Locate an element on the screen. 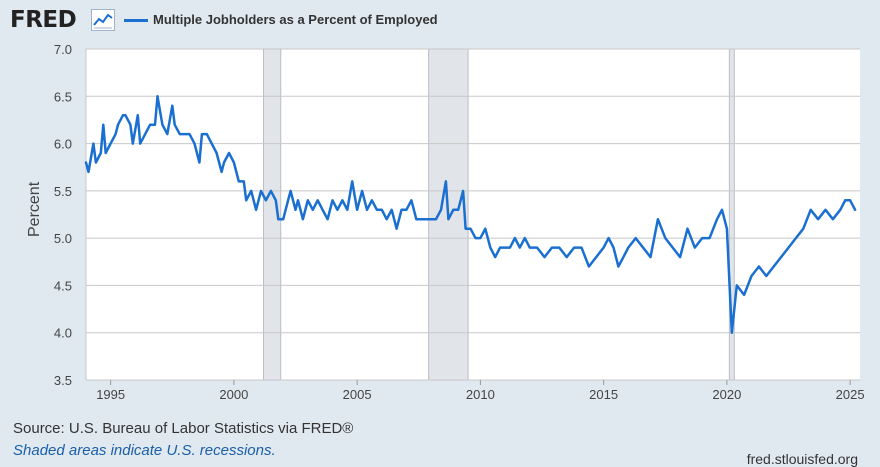  y-tick-label: 4.0 is located at coordinates (63, 333).